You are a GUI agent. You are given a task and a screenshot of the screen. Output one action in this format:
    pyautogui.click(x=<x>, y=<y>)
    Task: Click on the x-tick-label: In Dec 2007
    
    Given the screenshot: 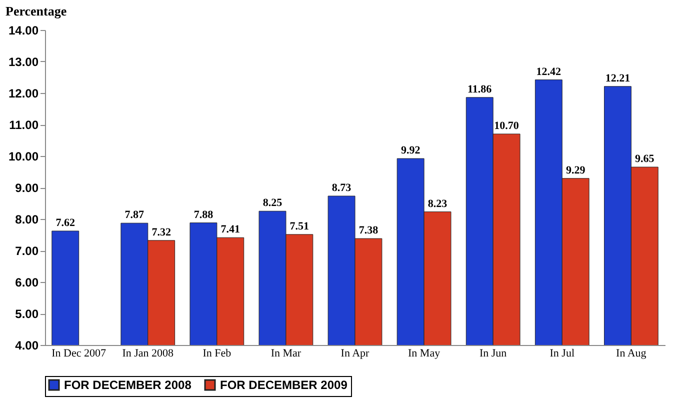 What is the action you would take?
    pyautogui.click(x=79, y=354)
    